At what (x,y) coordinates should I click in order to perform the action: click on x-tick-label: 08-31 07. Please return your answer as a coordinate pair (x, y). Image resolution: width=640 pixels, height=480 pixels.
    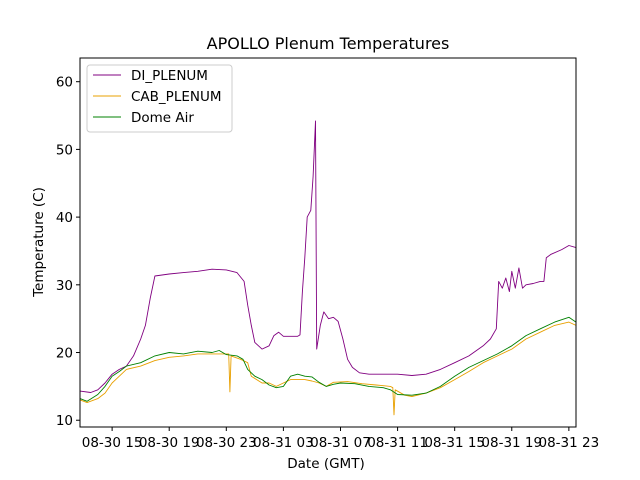
    Looking at the image, I should click on (340, 443).